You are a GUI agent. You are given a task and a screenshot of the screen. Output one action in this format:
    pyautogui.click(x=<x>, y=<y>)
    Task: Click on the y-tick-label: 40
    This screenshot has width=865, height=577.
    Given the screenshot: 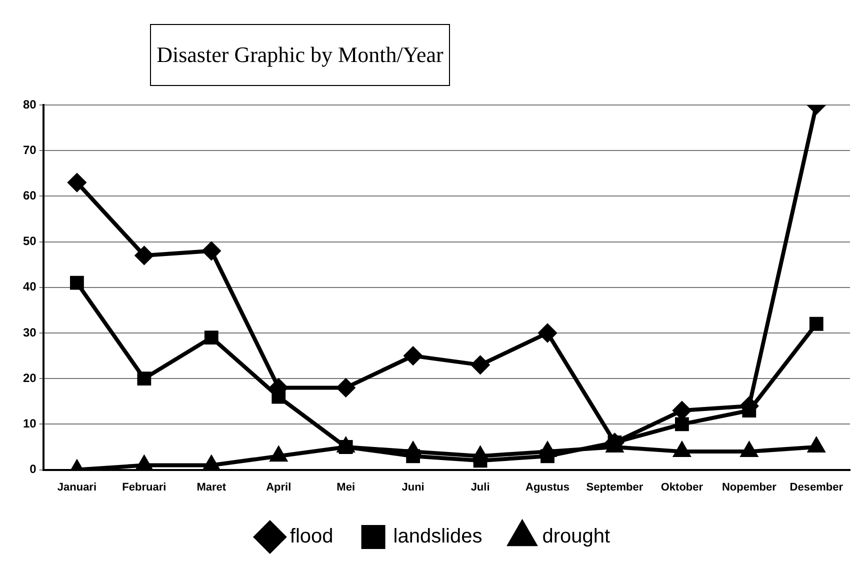 What is the action you would take?
    pyautogui.click(x=29, y=287)
    